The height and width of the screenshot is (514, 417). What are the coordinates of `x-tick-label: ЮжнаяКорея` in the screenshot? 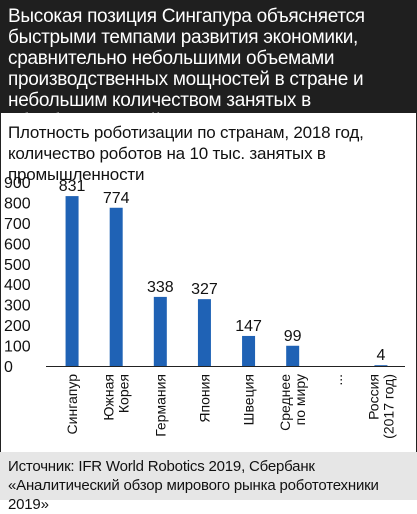 It's located at (116, 397).